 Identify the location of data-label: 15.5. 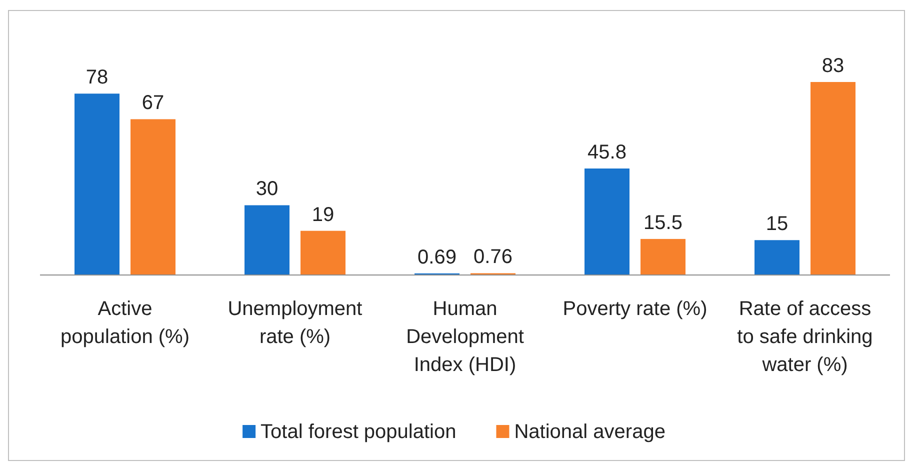
(663, 223).